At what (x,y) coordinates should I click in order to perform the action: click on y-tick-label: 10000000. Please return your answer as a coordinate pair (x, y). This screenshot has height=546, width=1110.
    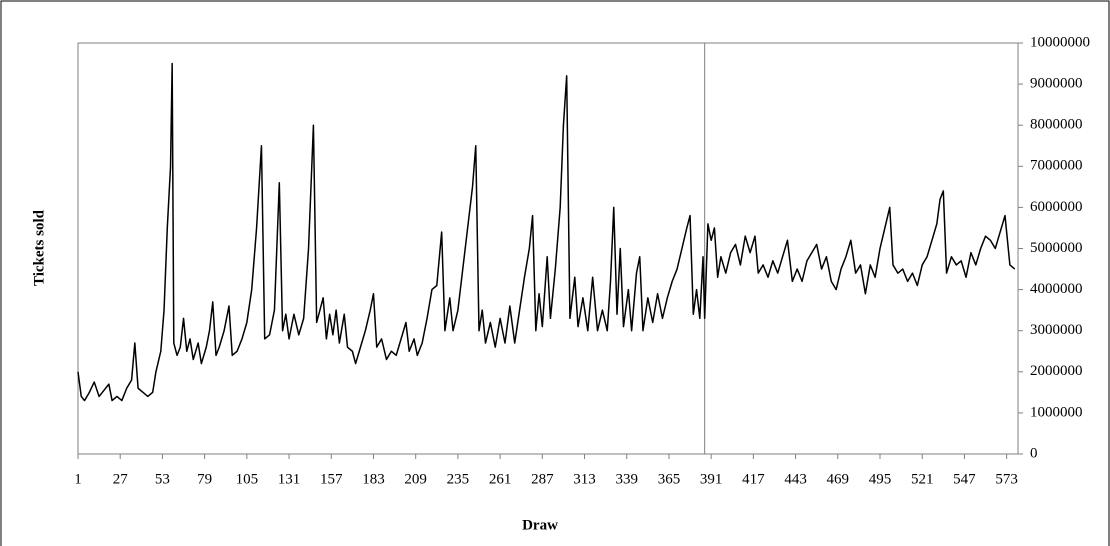
    Looking at the image, I should click on (1060, 42).